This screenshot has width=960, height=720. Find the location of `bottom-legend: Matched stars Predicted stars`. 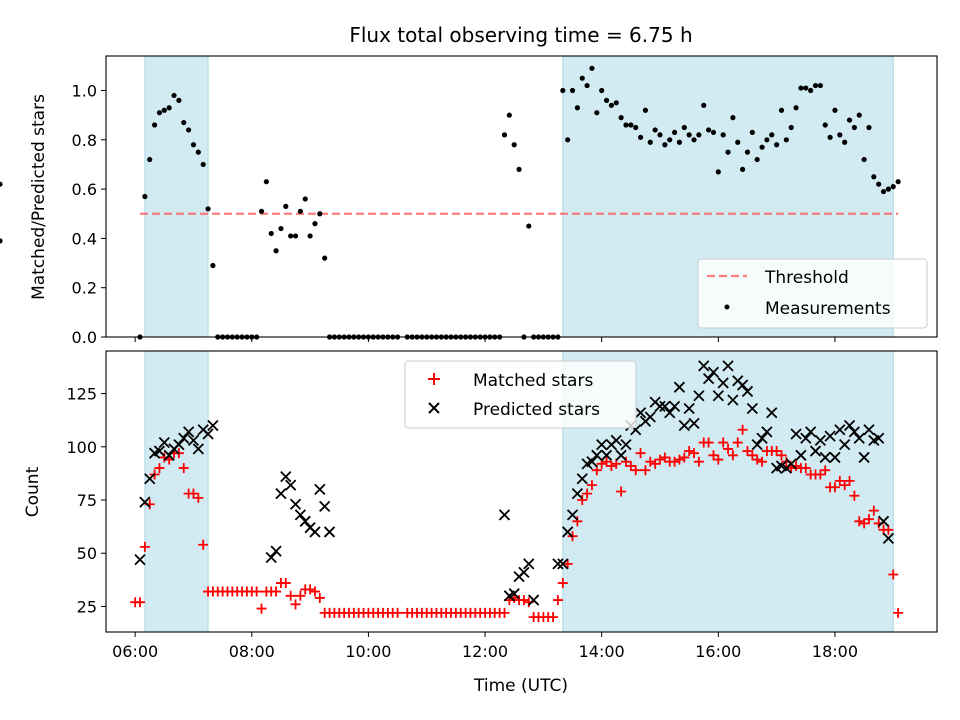

bottom-legend: Matched stars Predicted stars is located at coordinates (520, 394).